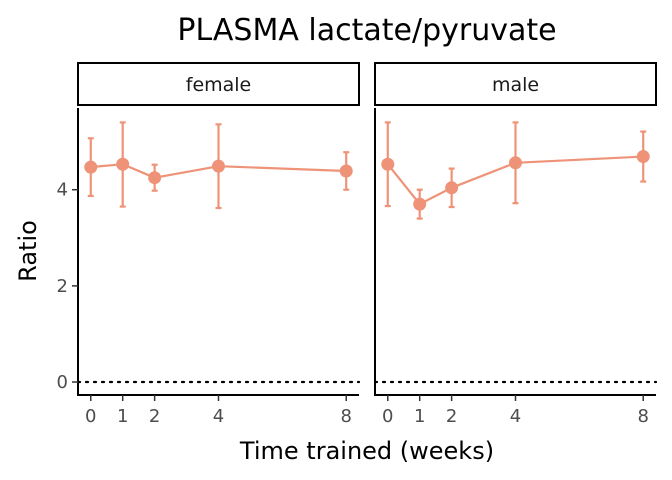 The image size is (672, 480). Describe the element at coordinates (366, 451) in the screenshot. I see `x-axis-title: Time trained (weeks)` at that location.